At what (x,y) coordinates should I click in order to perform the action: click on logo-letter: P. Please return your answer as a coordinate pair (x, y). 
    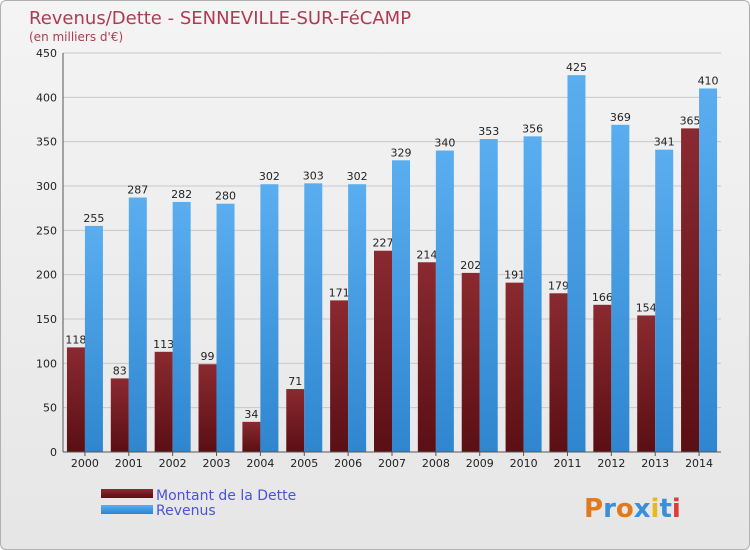
    Looking at the image, I should click on (593, 509).